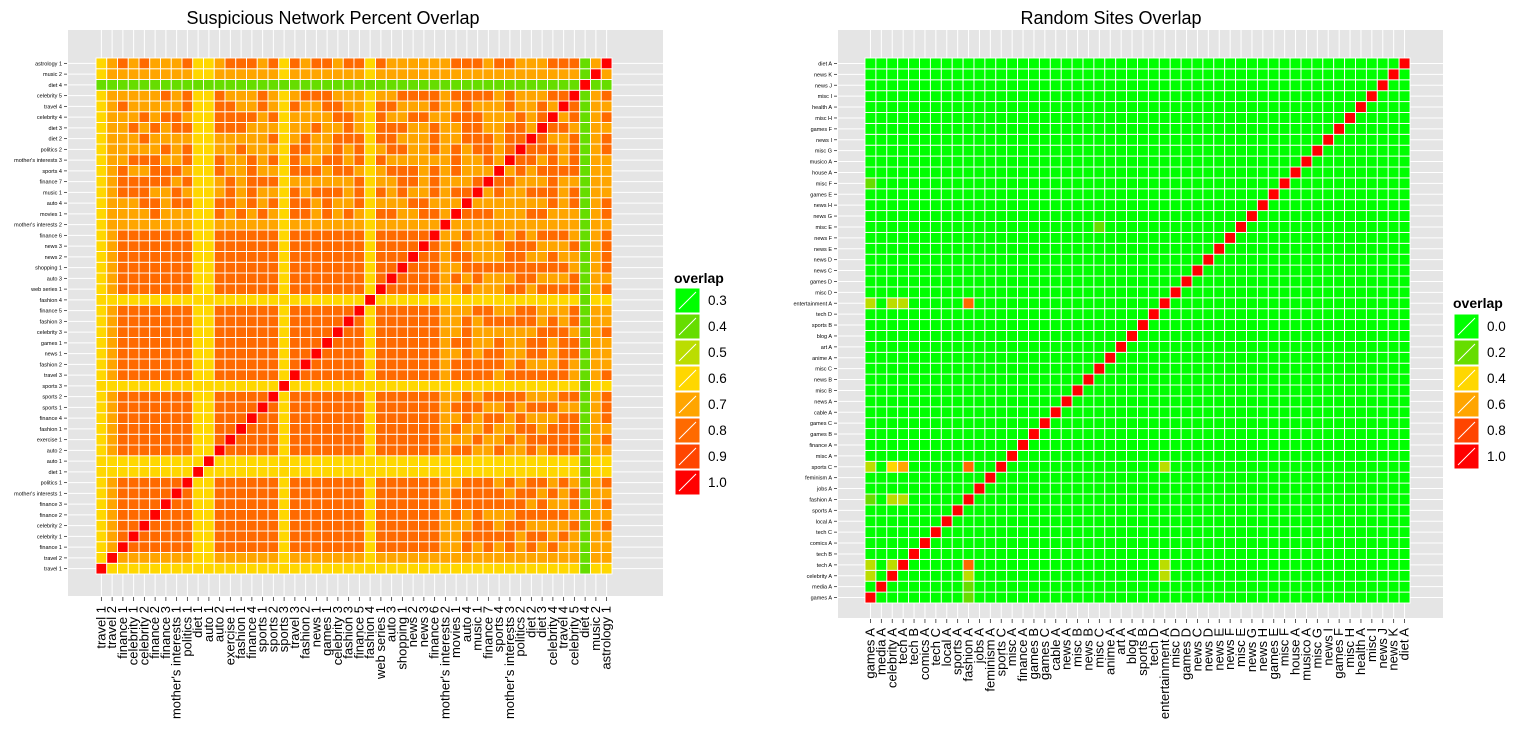 This screenshot has height=748, width=1515. What do you see at coordinates (573, 635) in the screenshot?
I see `x-tick-label-celebrity-5: celebrity 5` at bounding box center [573, 635].